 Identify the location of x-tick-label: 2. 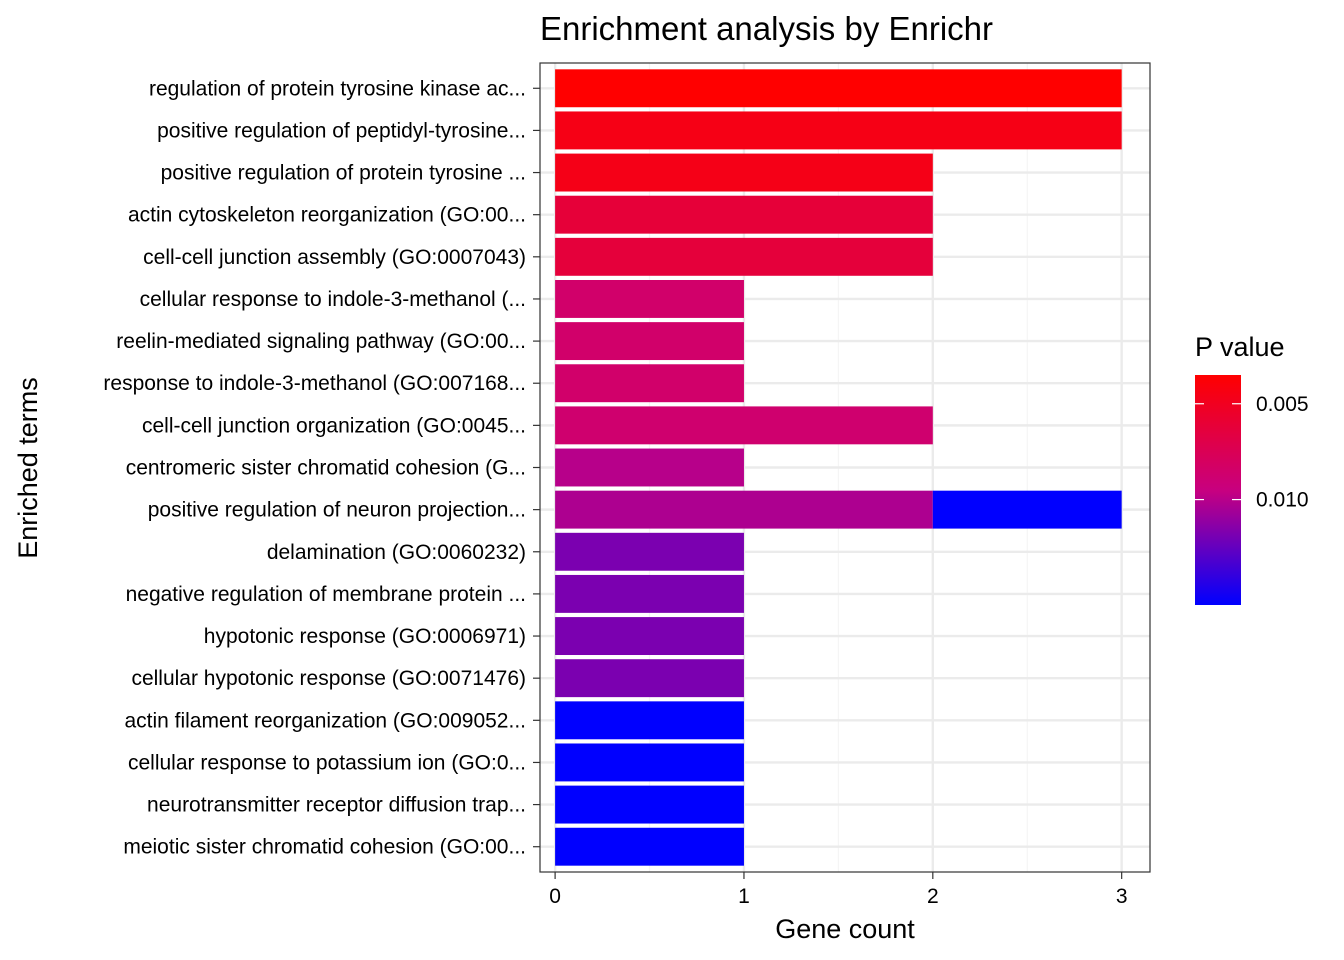
(933, 896).